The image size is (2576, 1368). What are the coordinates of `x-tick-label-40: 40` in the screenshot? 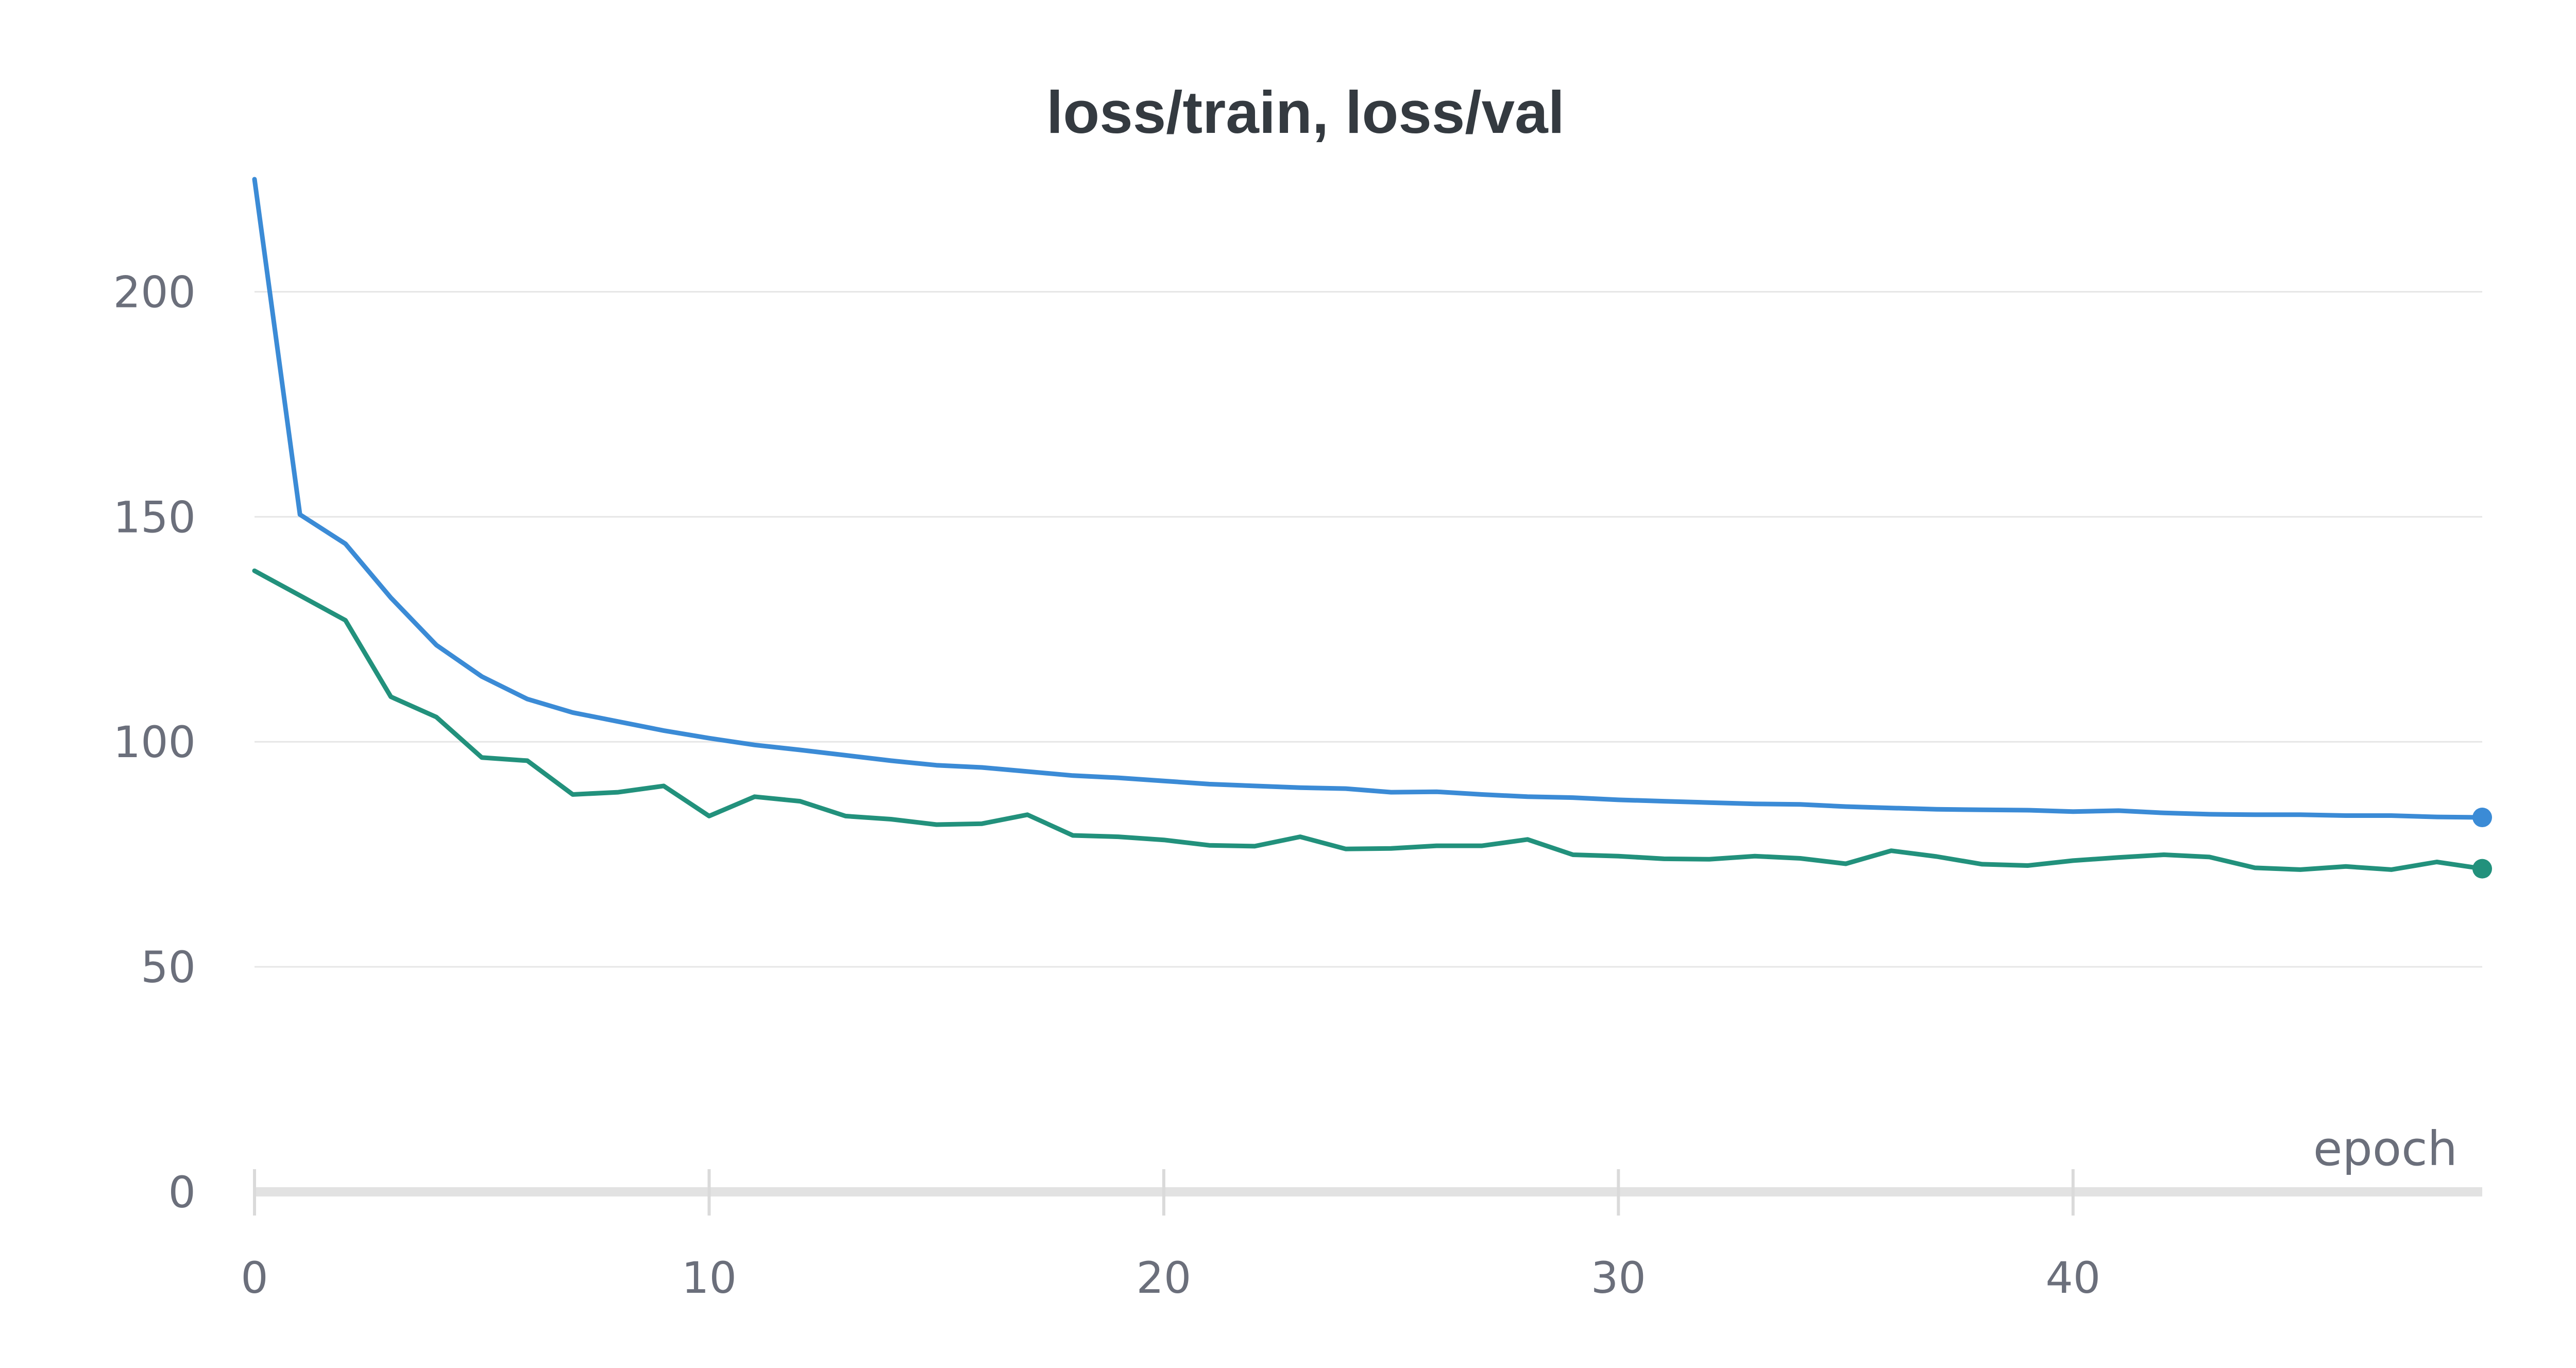 It's located at (2072, 1278).